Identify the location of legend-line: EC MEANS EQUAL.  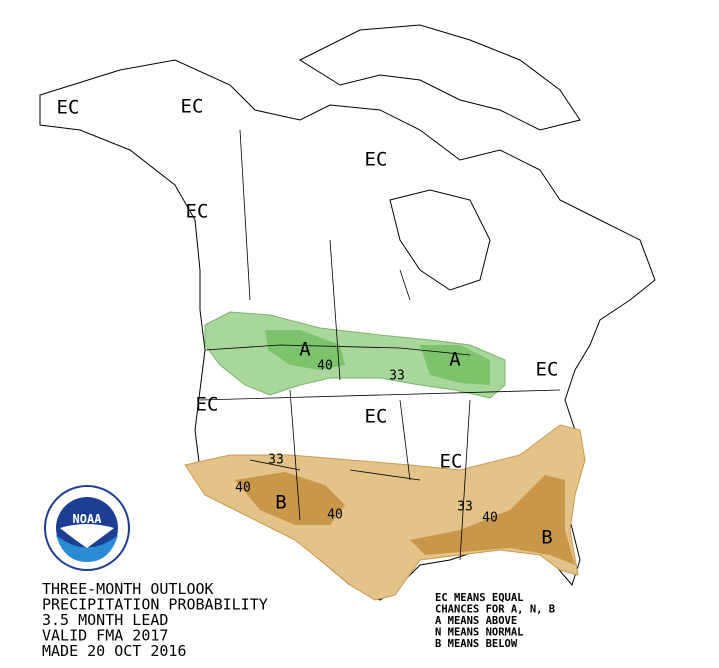
(479, 598).